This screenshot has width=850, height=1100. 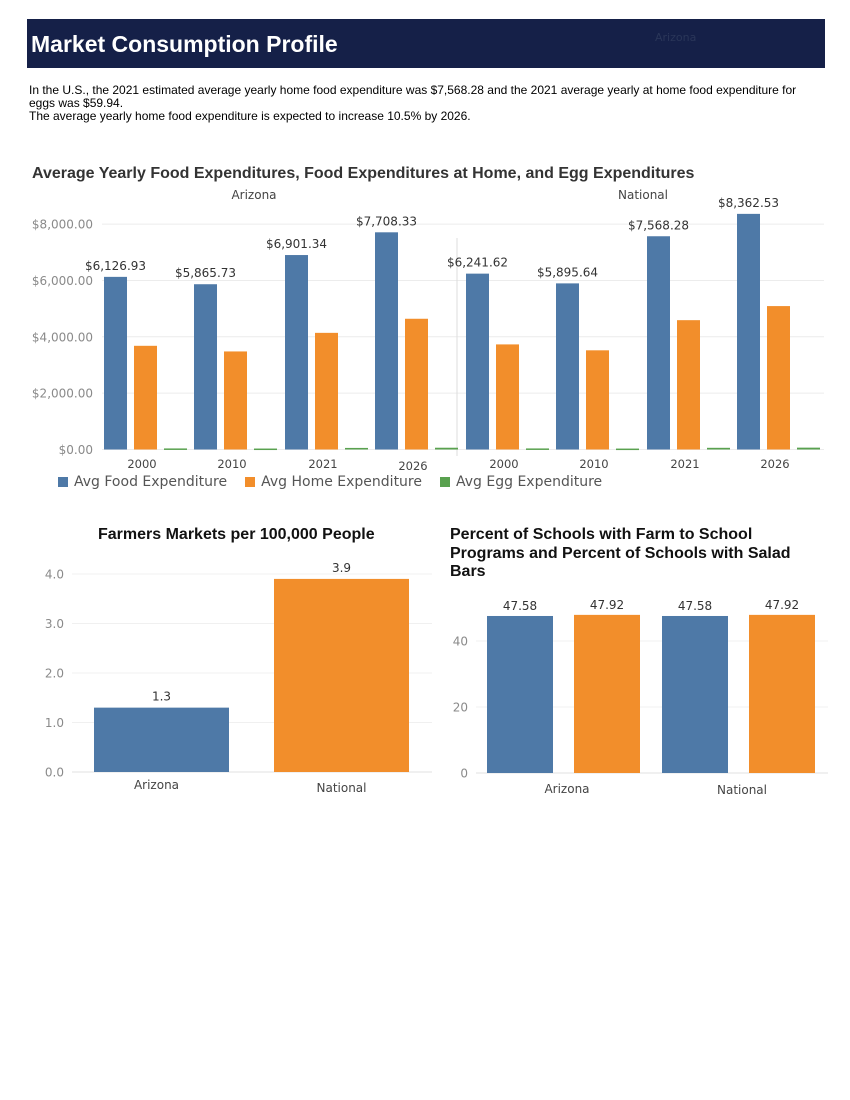 What do you see at coordinates (54, 624) in the screenshot?
I see `y-tick-label: 3.0` at bounding box center [54, 624].